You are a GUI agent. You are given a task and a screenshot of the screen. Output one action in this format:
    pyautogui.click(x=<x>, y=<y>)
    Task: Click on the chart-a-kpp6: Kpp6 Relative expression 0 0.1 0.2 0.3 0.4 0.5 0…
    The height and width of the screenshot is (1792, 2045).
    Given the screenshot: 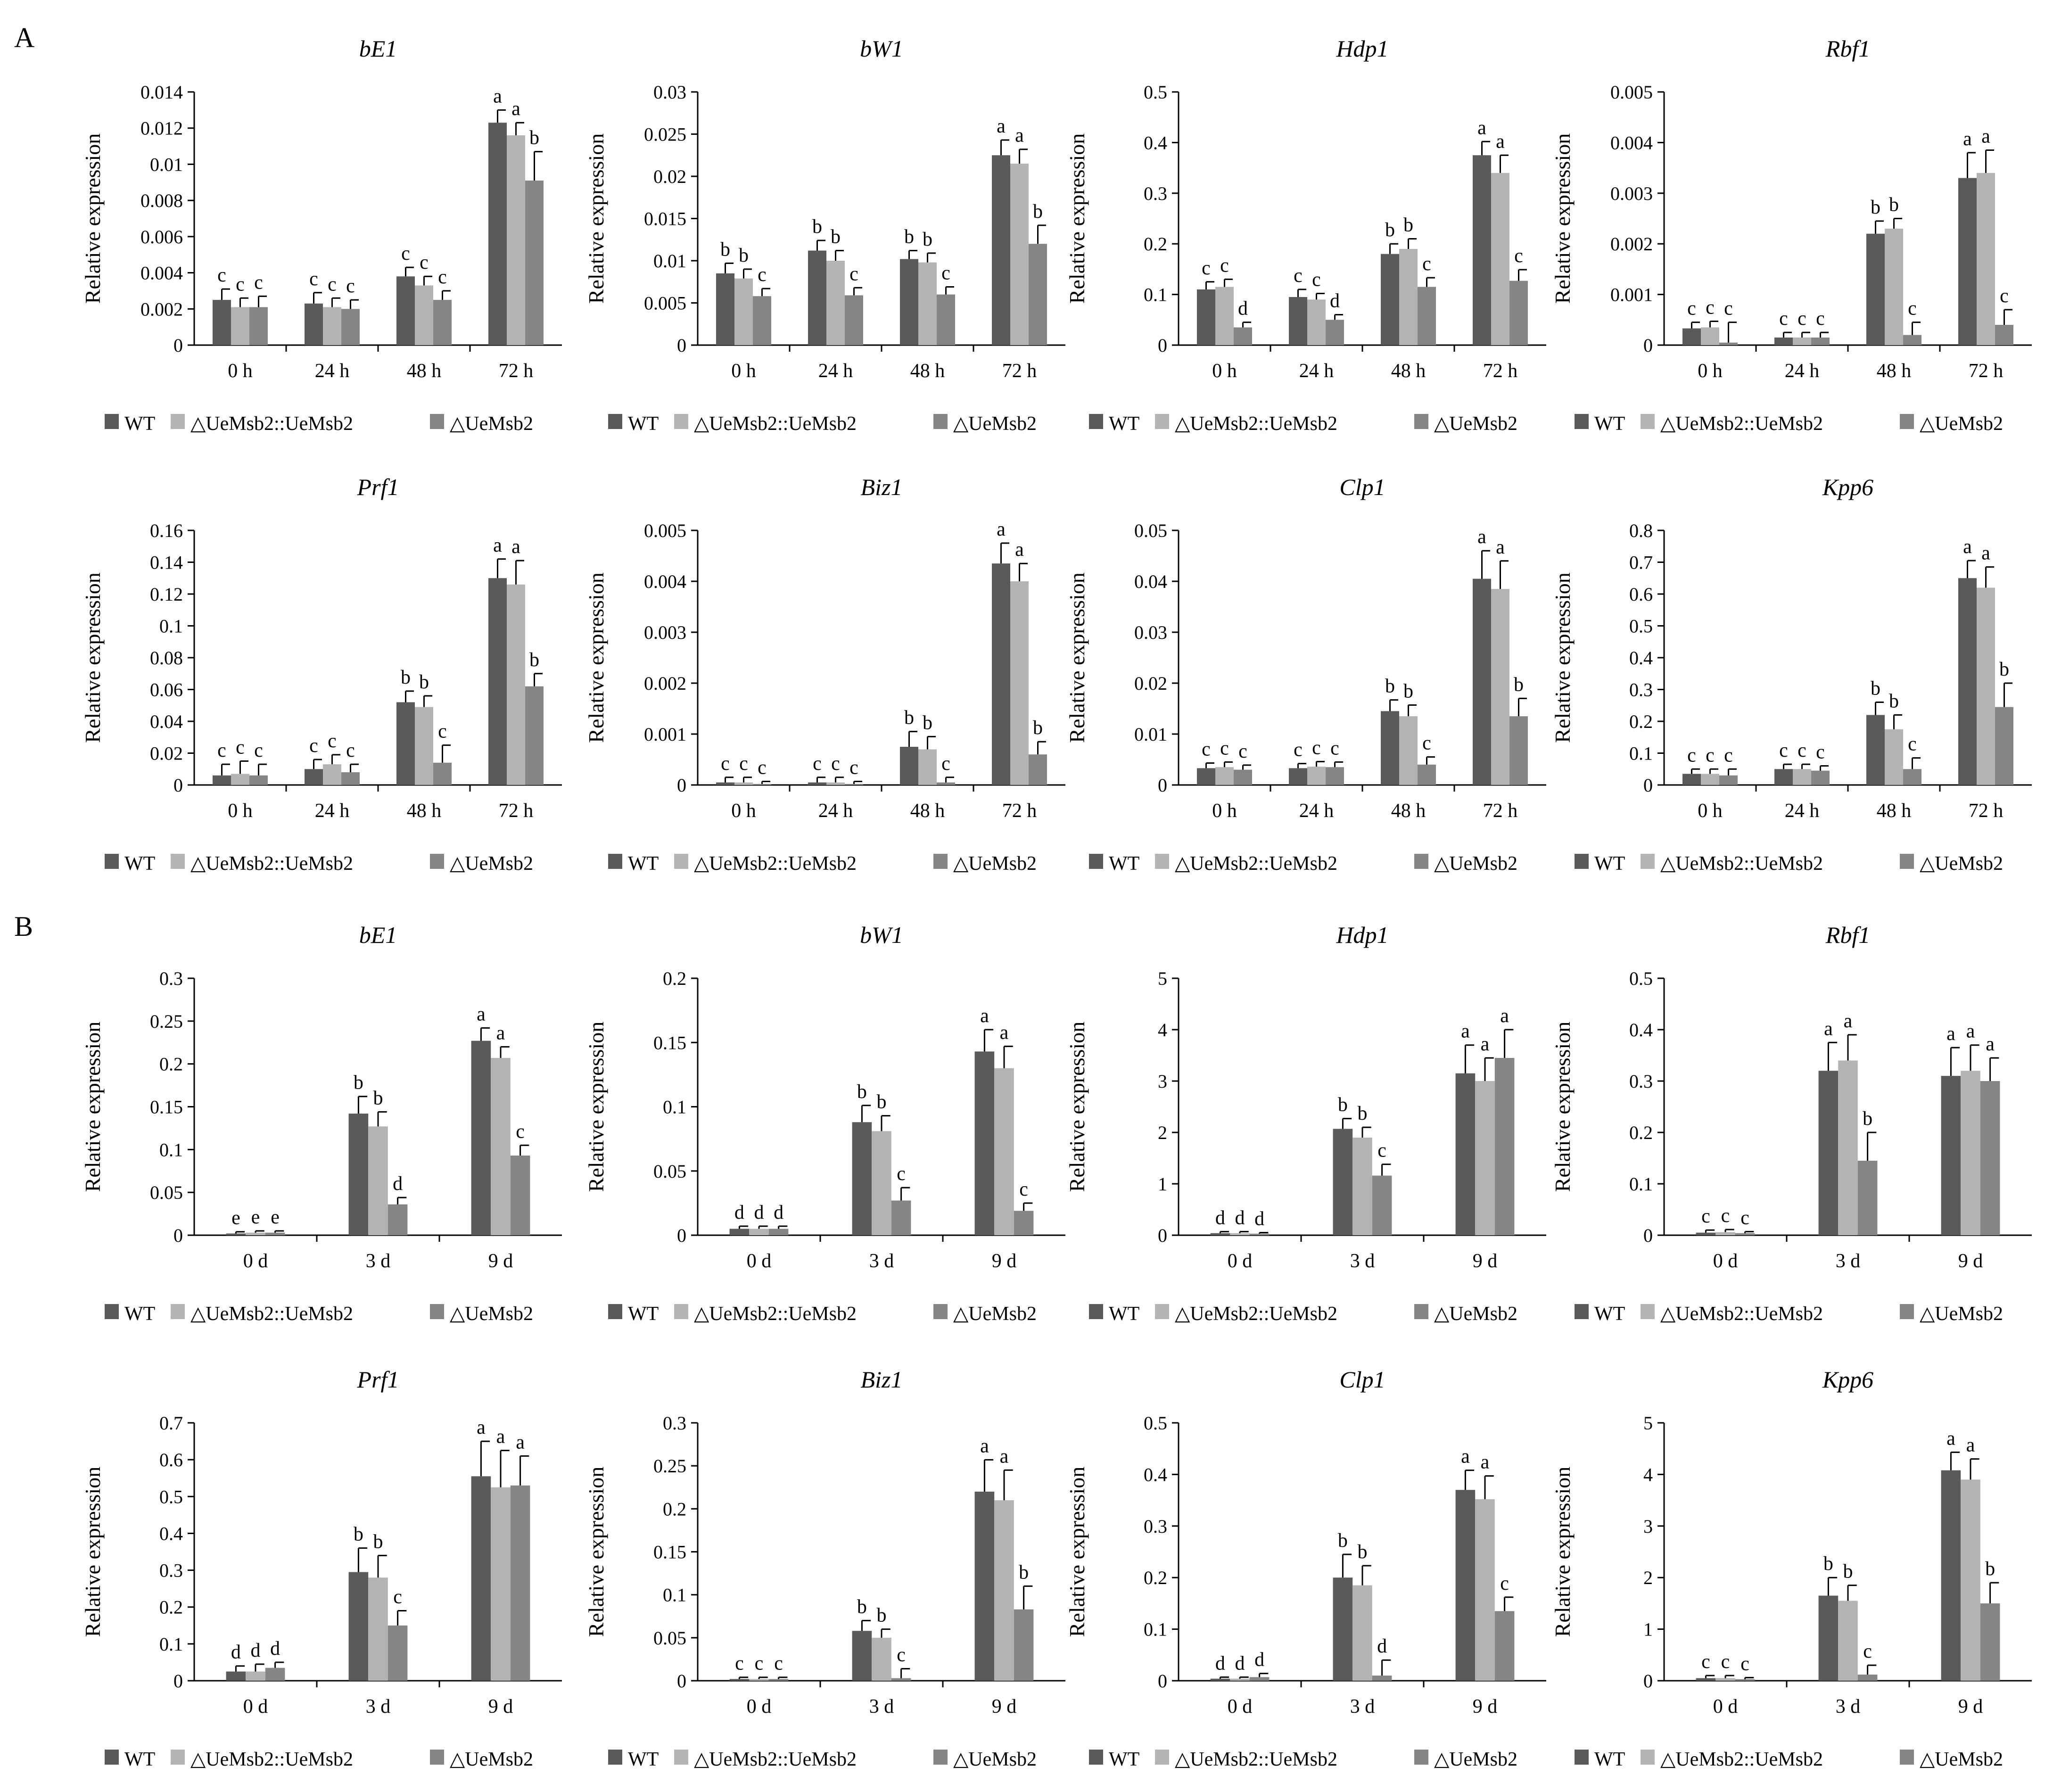 What is the action you would take?
    pyautogui.click(x=1791, y=674)
    